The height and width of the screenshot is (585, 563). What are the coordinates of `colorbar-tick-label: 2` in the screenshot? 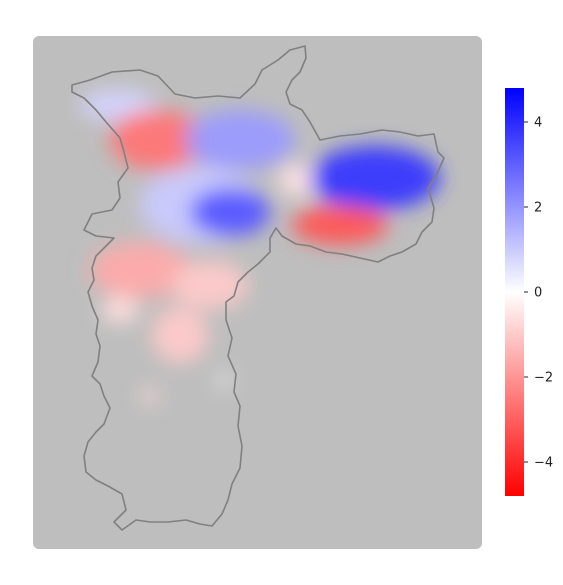 It's located at (538, 208).